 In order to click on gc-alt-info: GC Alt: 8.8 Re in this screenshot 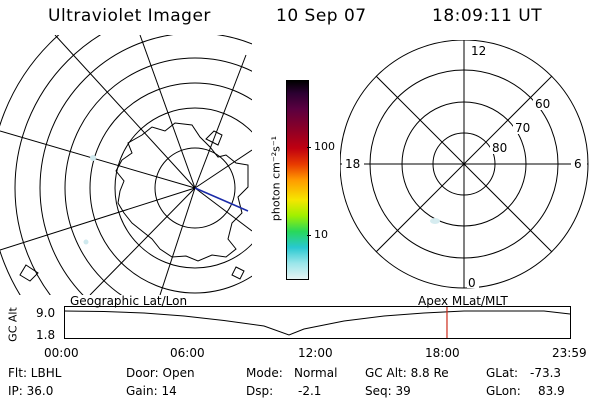, I will do `click(407, 373)`.